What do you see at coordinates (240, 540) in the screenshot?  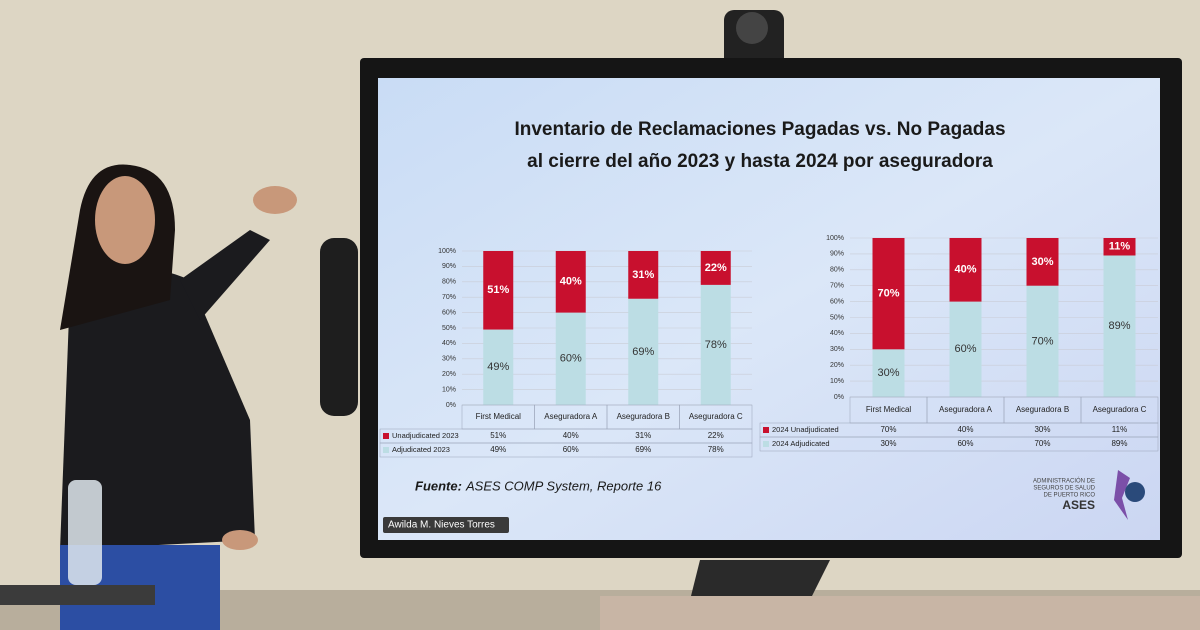 I see `hand-low` at bounding box center [240, 540].